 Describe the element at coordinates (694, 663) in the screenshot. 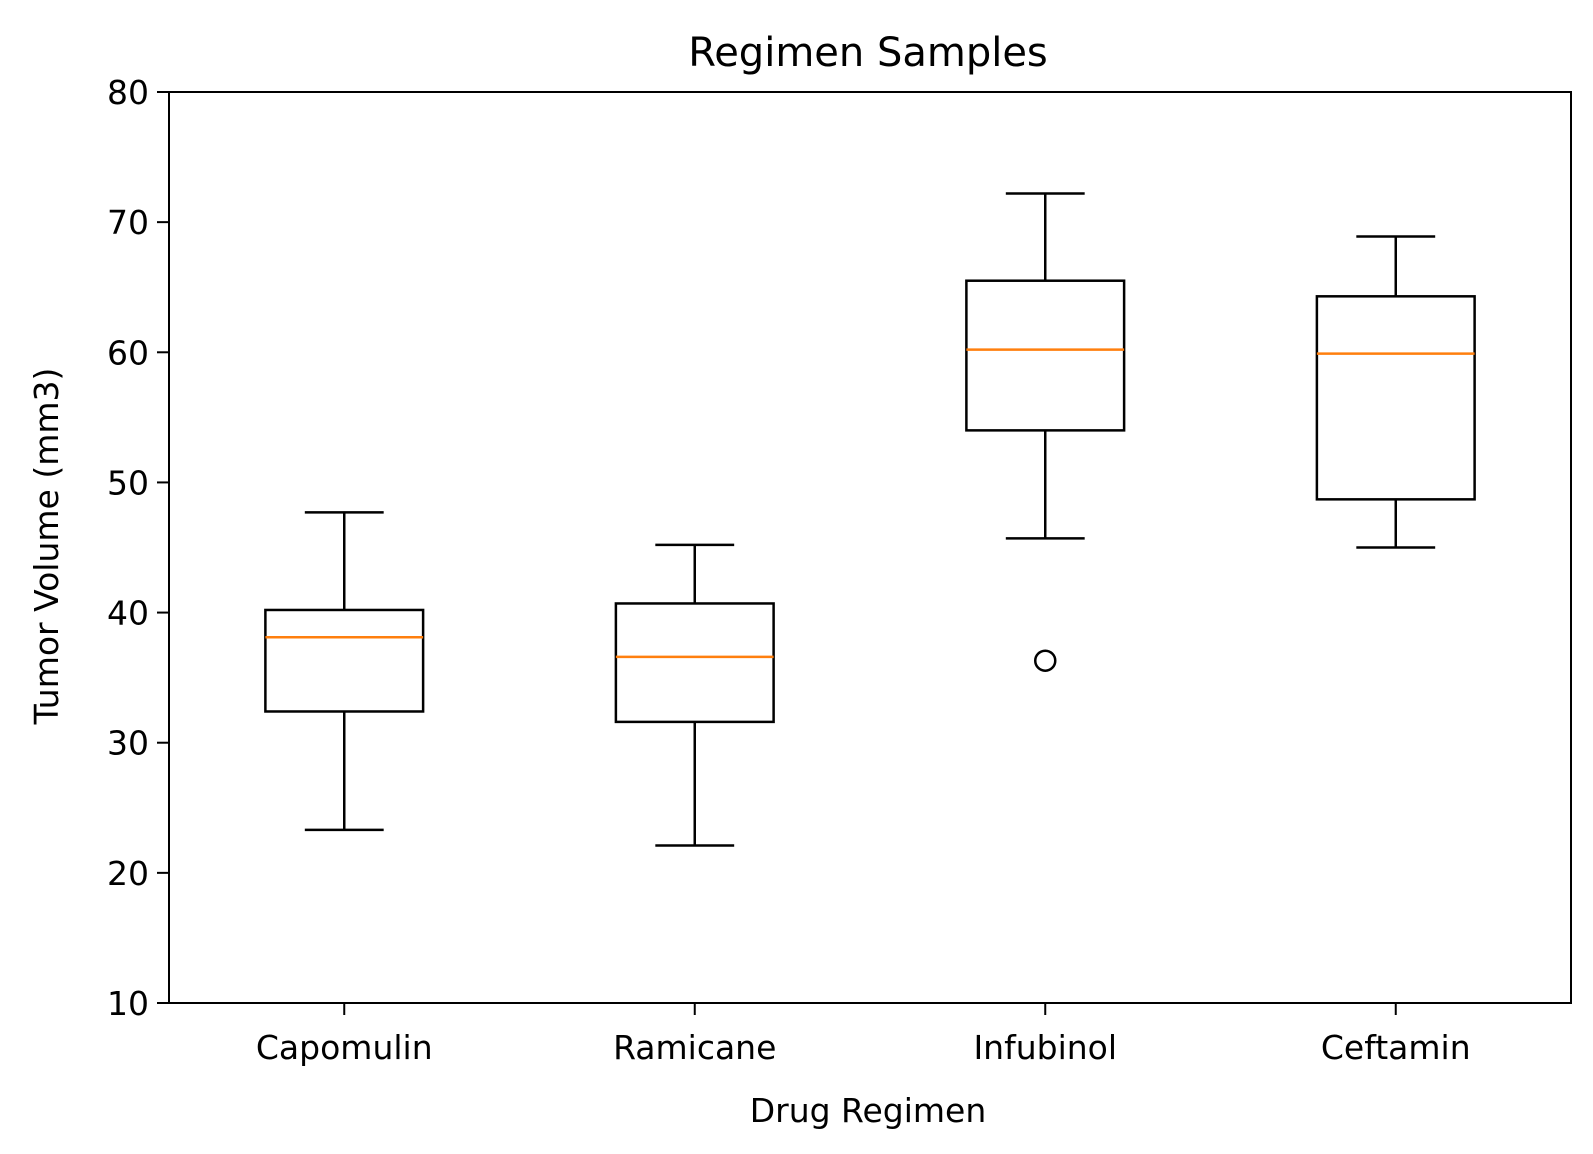

I see `box-ramicane` at that location.